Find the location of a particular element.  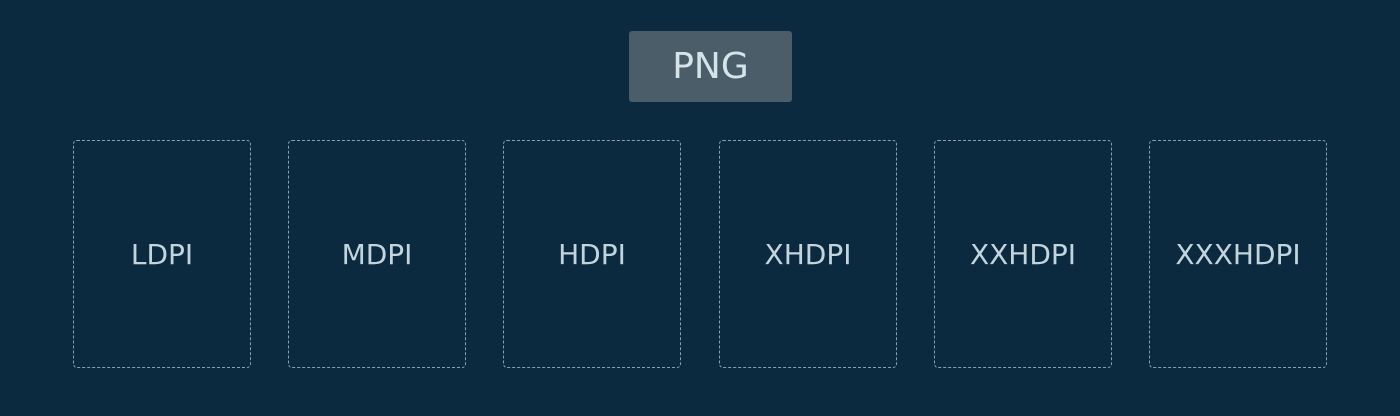

density-slot-xxhdpi: XXHDPI is located at coordinates (1023, 254).